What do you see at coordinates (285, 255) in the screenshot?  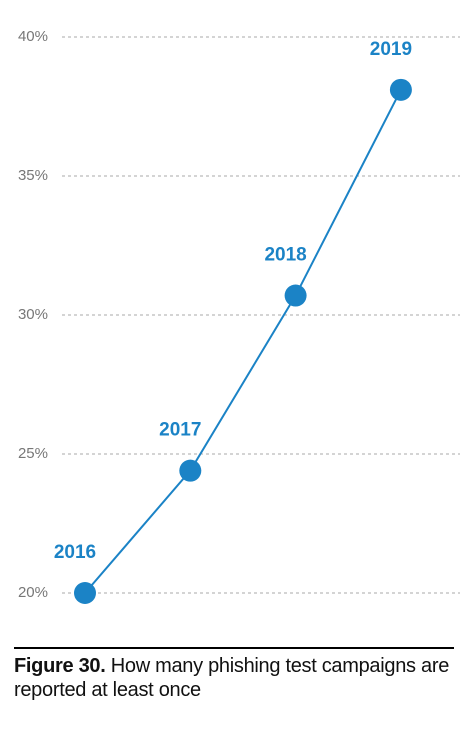 I see `point-label: 2018` at bounding box center [285, 255].